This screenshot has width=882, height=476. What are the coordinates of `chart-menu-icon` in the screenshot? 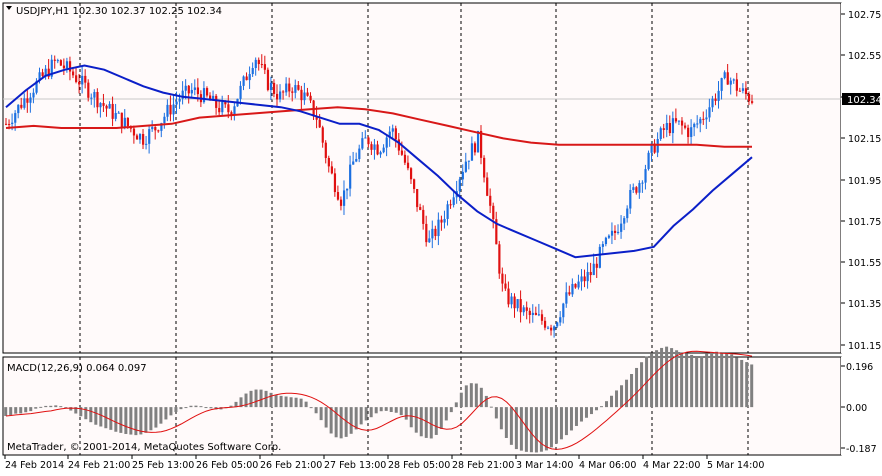 It's located at (9, 8).